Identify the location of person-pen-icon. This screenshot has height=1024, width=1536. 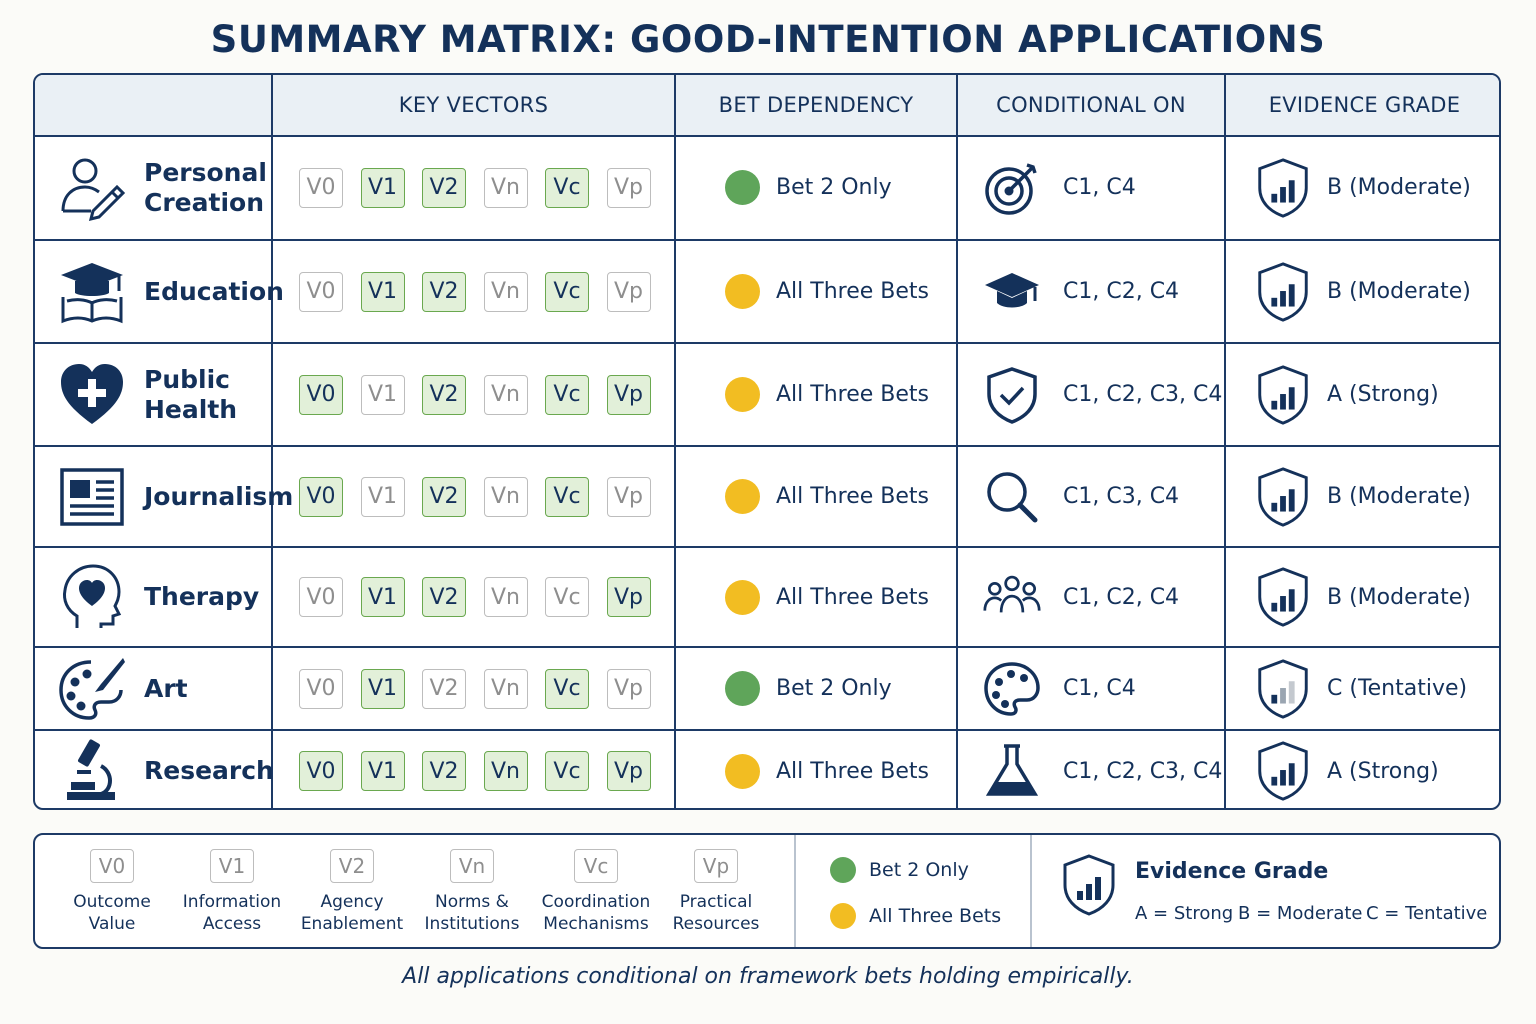
(92, 188).